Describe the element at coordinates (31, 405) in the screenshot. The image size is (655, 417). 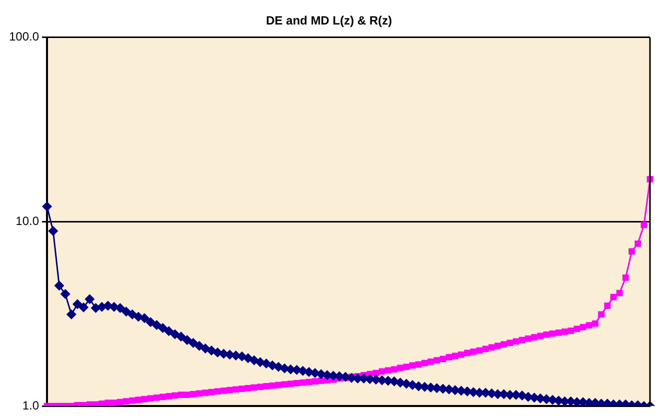
I see `y-tick-label: 1.0` at that location.